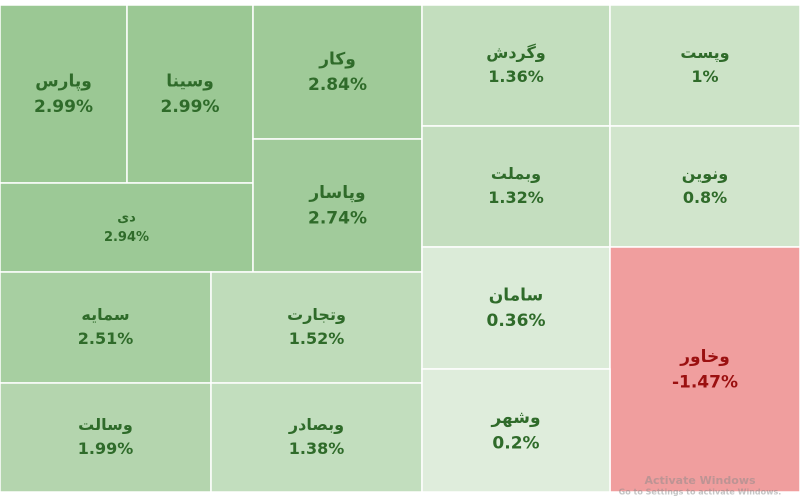 This screenshot has width=800, height=497. Describe the element at coordinates (705, 382) in the screenshot. I see `tile-value: -1.47%` at that location.